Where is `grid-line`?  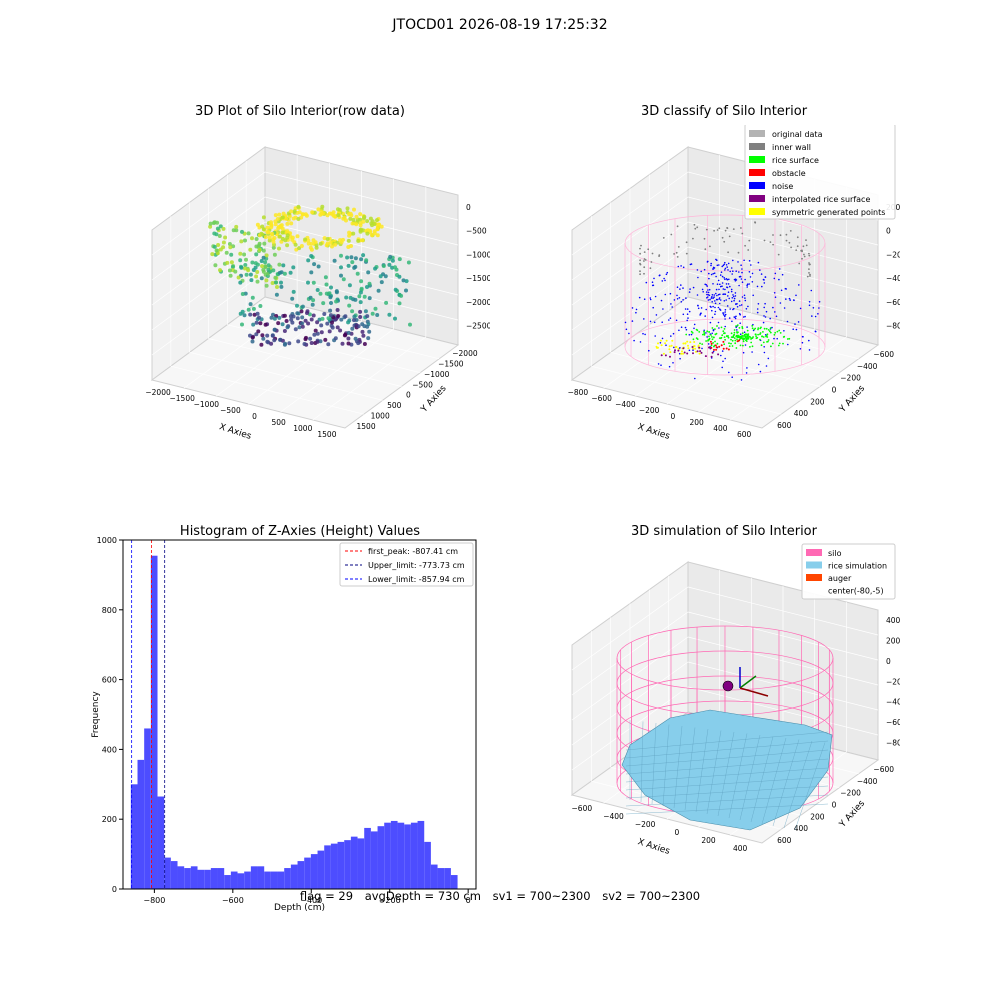 grid-line is located at coordinates (686, 390).